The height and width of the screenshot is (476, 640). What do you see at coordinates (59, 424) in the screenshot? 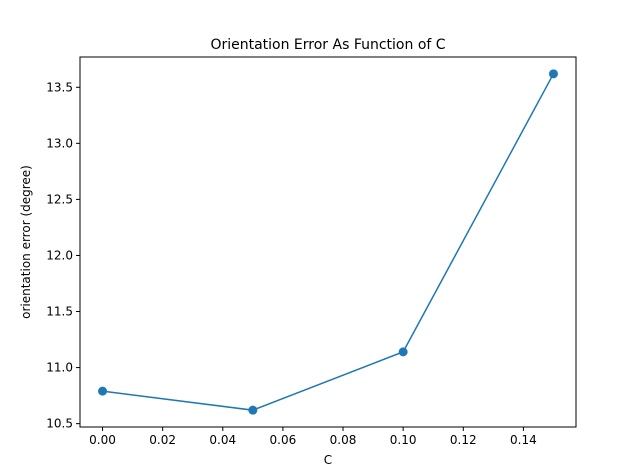
I see `y-tick-label: 10.5` at bounding box center [59, 424].